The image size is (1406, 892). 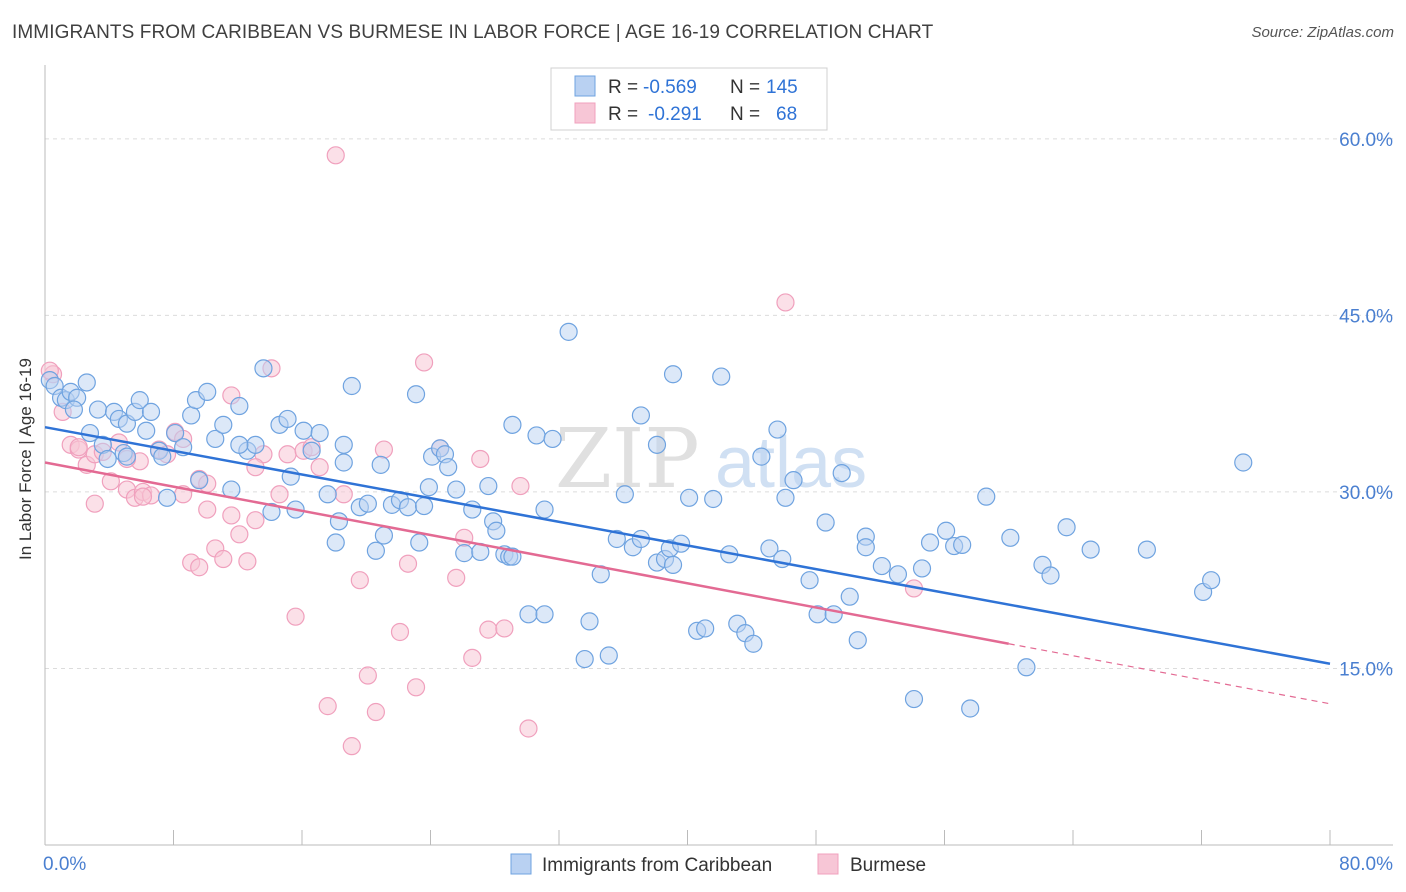 What do you see at coordinates (782, 87) in the screenshot?
I see `legend-n-value-1: 145` at bounding box center [782, 87].